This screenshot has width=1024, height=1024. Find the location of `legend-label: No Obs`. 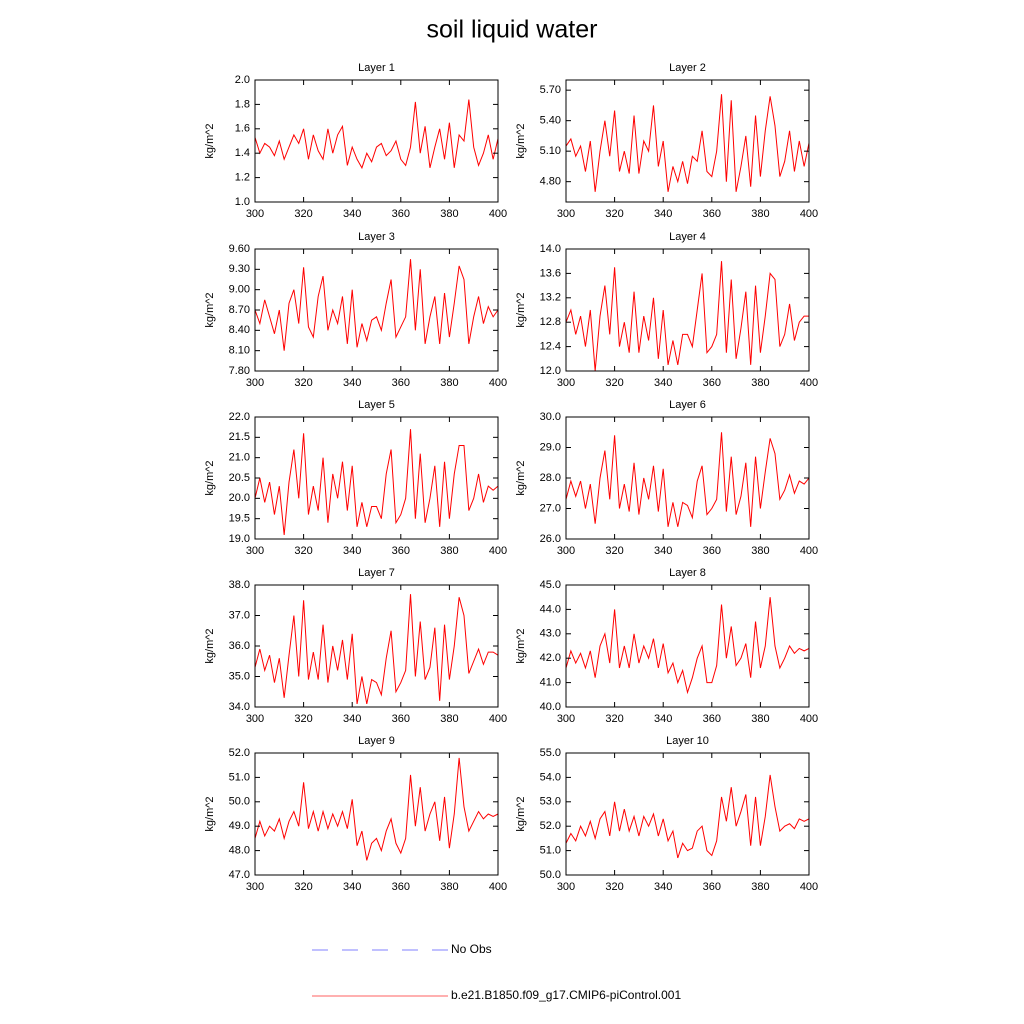

legend-label: No Obs is located at coordinates (471, 949).